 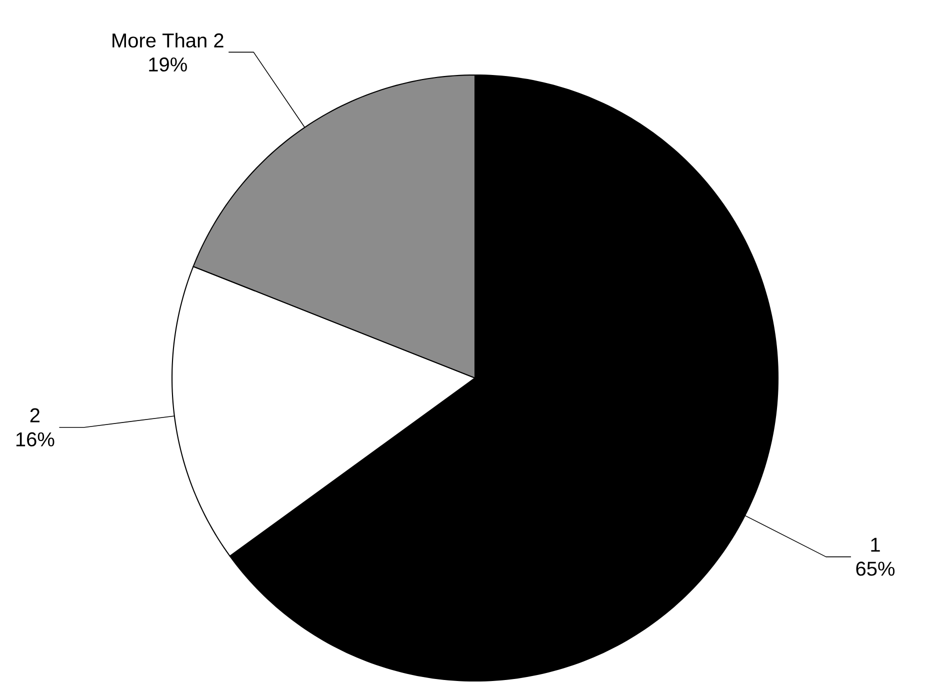 I want to click on slice-label: 1, so click(x=875, y=545).